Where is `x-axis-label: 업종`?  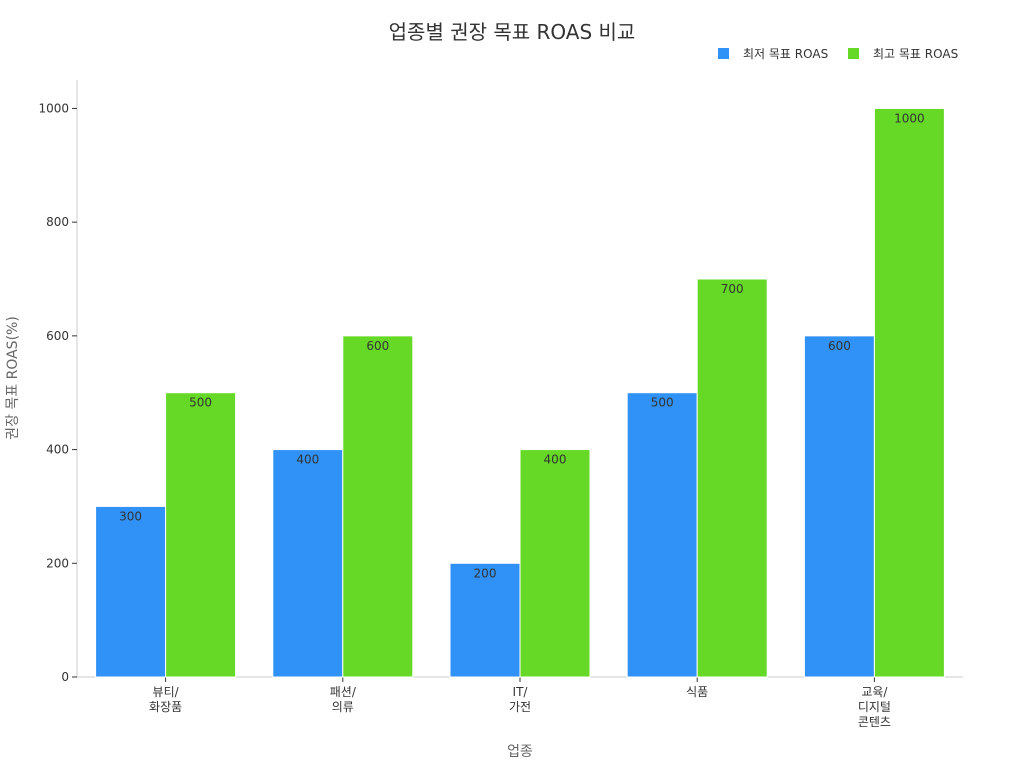 x-axis-label: 업종 is located at coordinates (520, 752).